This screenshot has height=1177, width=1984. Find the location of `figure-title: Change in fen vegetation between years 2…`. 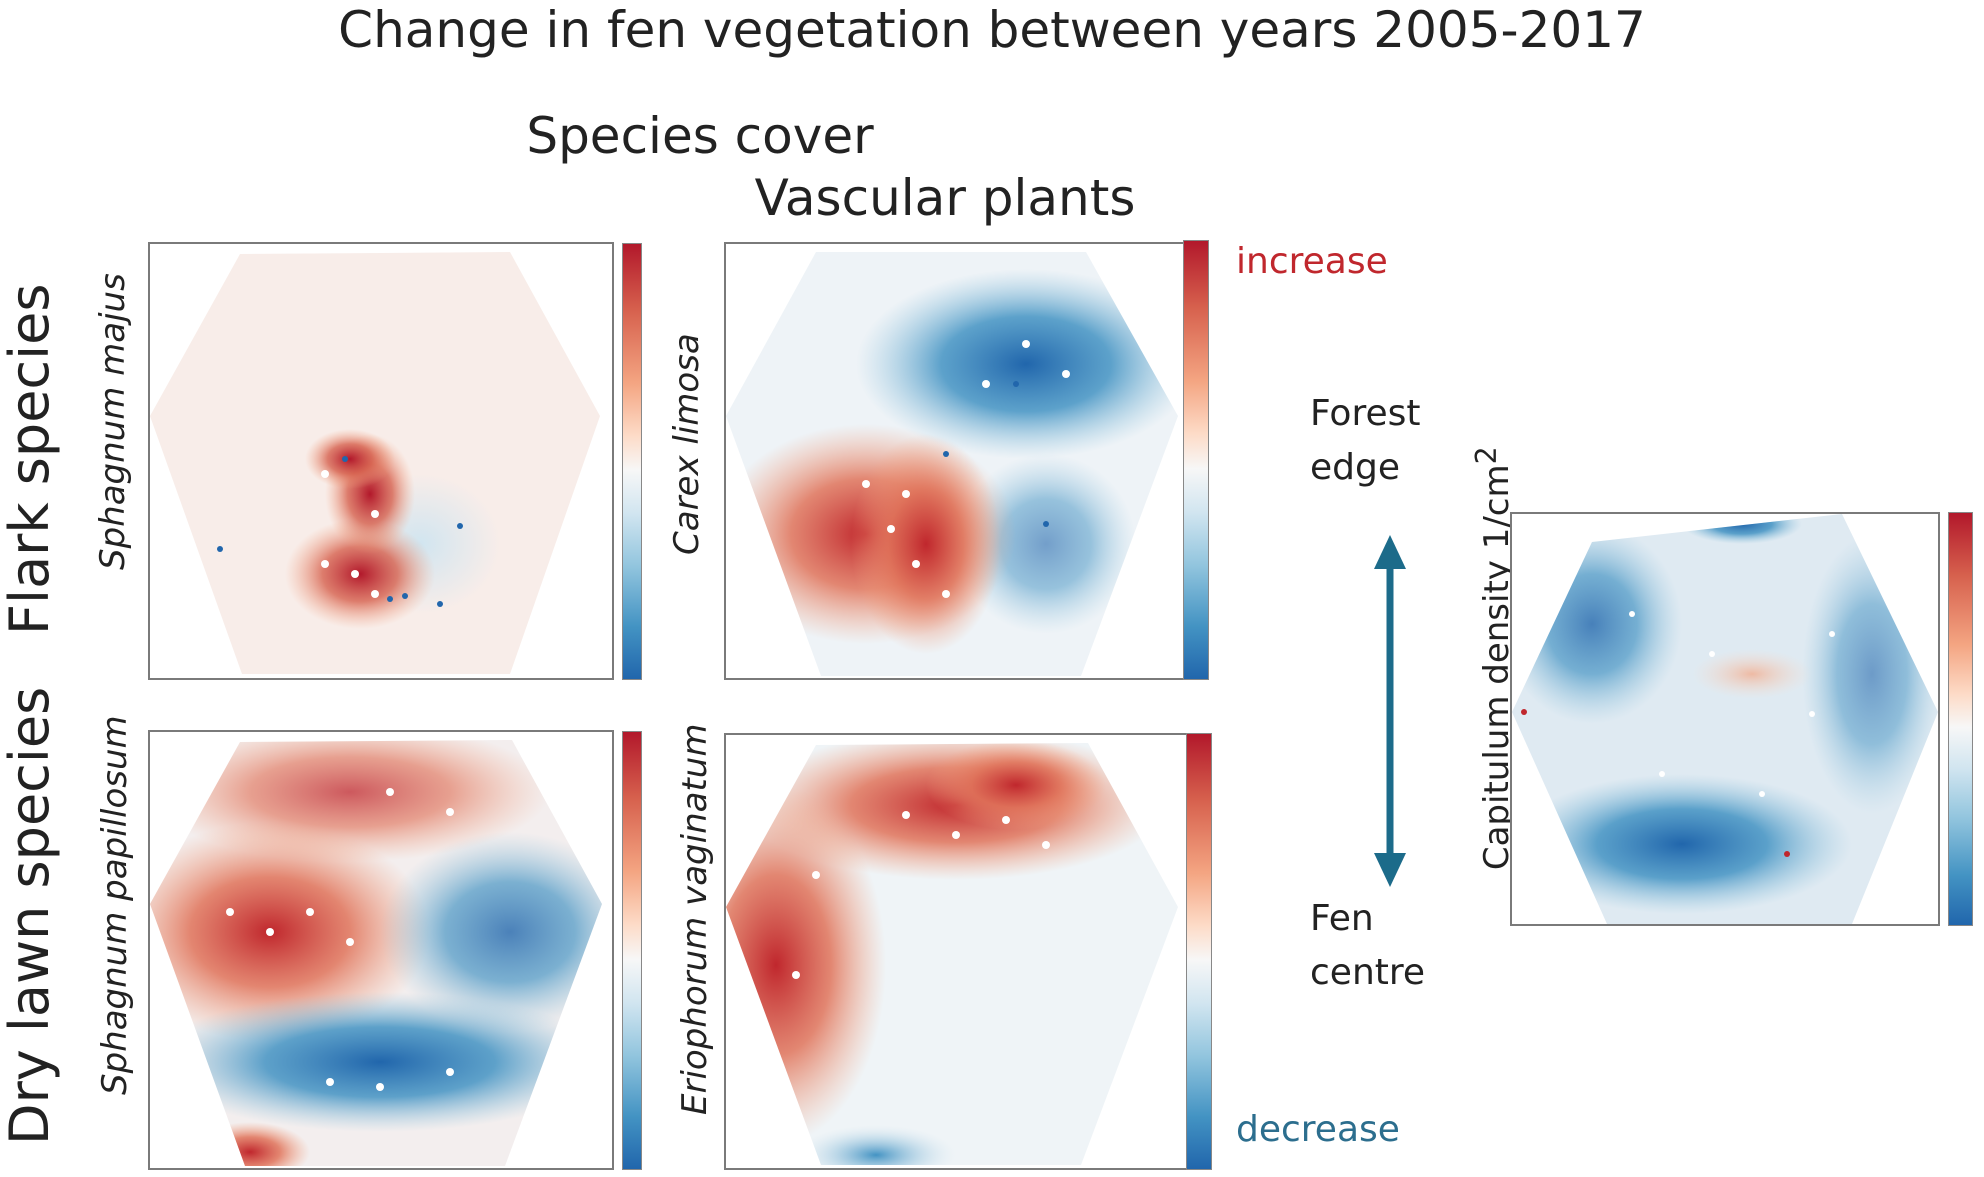

figure-title: Change in fen vegetation between years 2… is located at coordinates (992, 30).